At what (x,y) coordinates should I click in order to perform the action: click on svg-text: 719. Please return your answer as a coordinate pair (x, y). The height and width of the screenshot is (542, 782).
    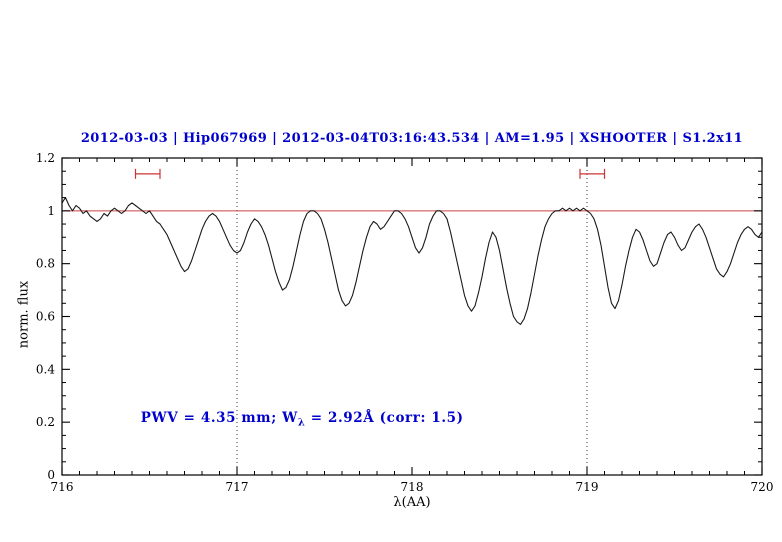
    Looking at the image, I should click on (587, 487).